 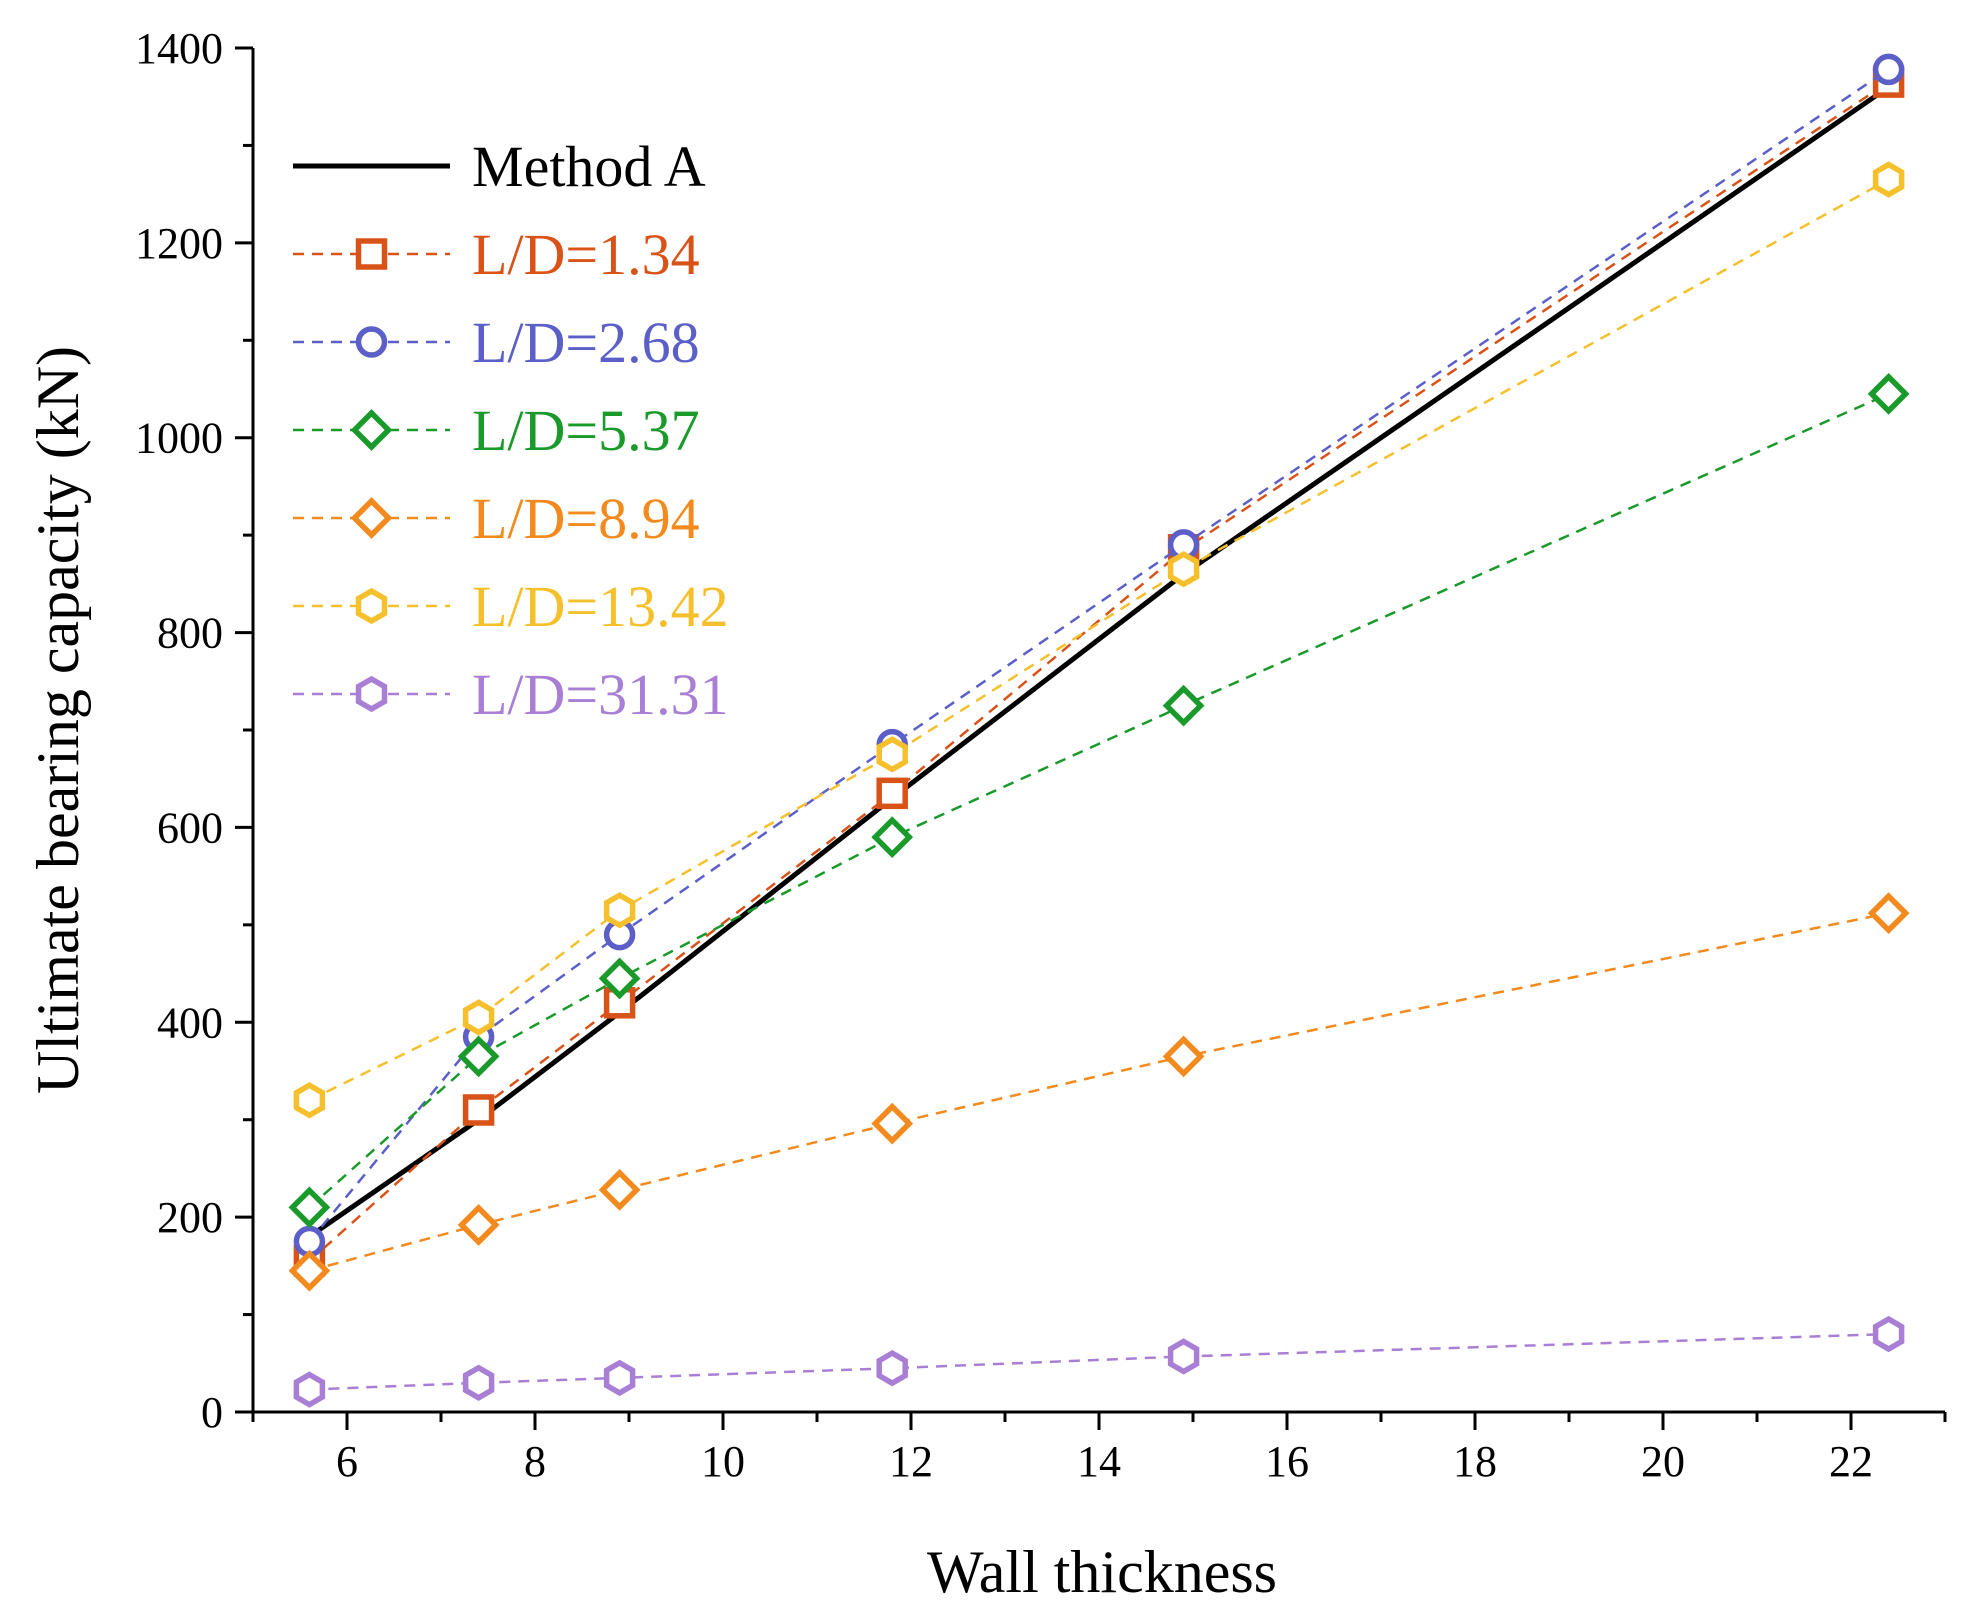 What do you see at coordinates (911, 1461) in the screenshot?
I see `x-tick-label: 12` at bounding box center [911, 1461].